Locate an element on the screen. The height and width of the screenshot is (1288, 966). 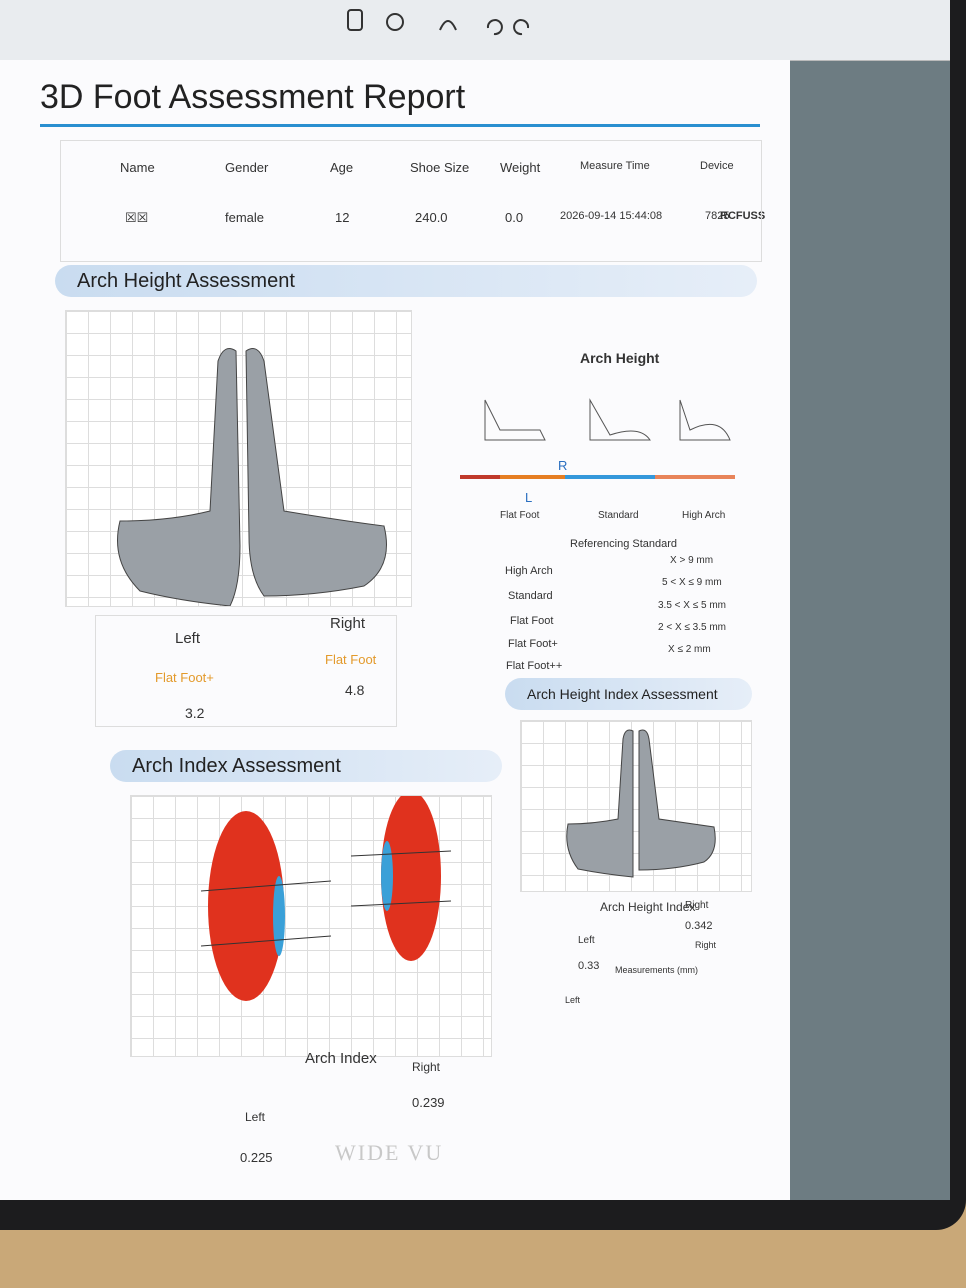
subtitle: Arch Index is located at coordinates (341, 1058).